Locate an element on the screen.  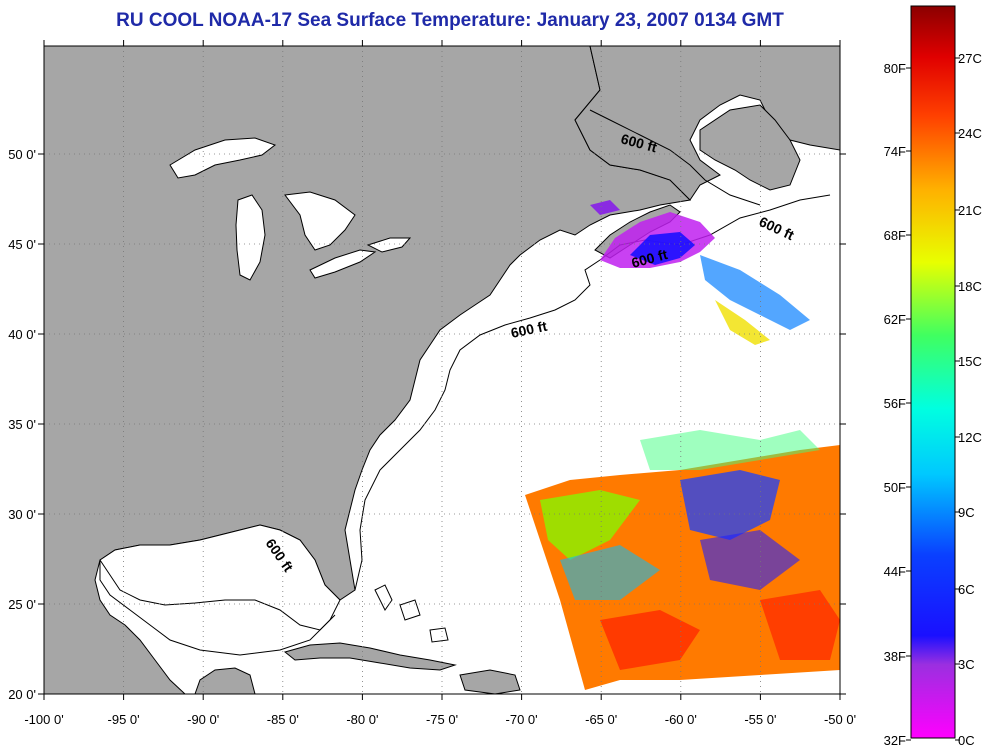
lat-tick-label: 30 0' is located at coordinates (22, 514).